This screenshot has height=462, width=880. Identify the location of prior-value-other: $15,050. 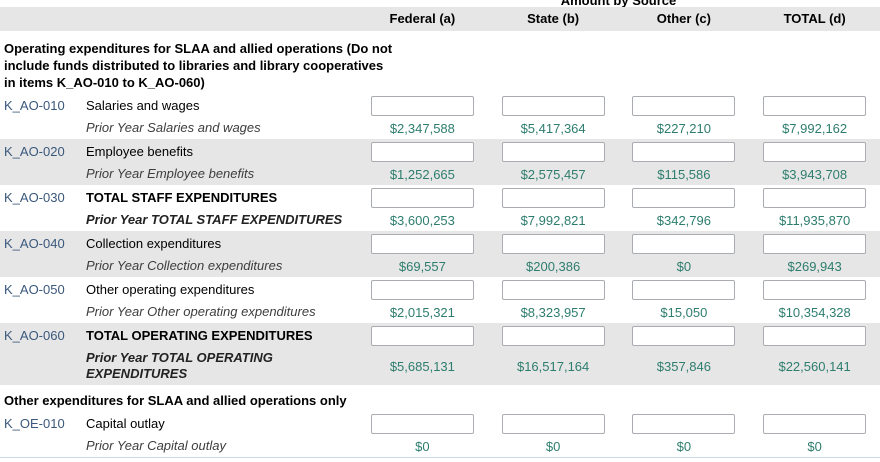
(684, 312).